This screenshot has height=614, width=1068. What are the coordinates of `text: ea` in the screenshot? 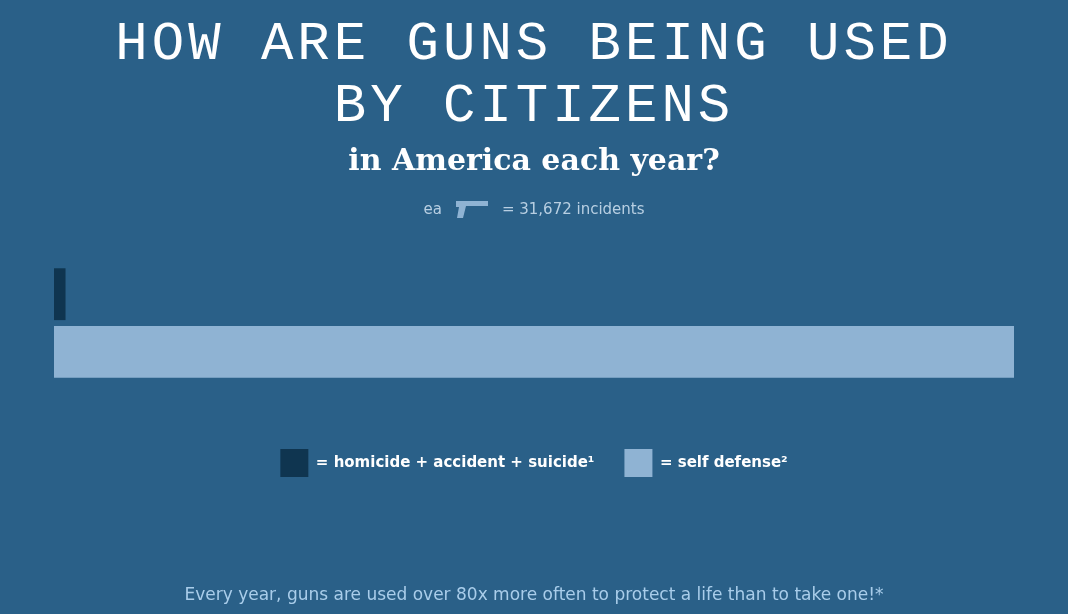 It's located at (432, 209).